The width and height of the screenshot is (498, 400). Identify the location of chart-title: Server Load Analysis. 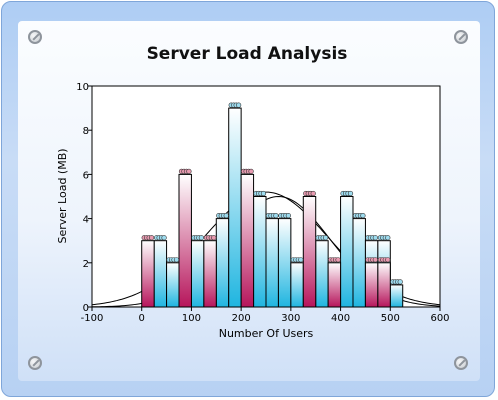
(247, 54).